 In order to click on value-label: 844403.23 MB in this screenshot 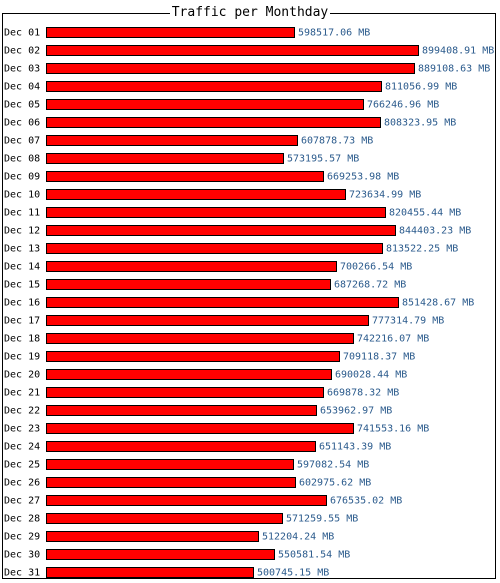, I will do `click(435, 231)`.